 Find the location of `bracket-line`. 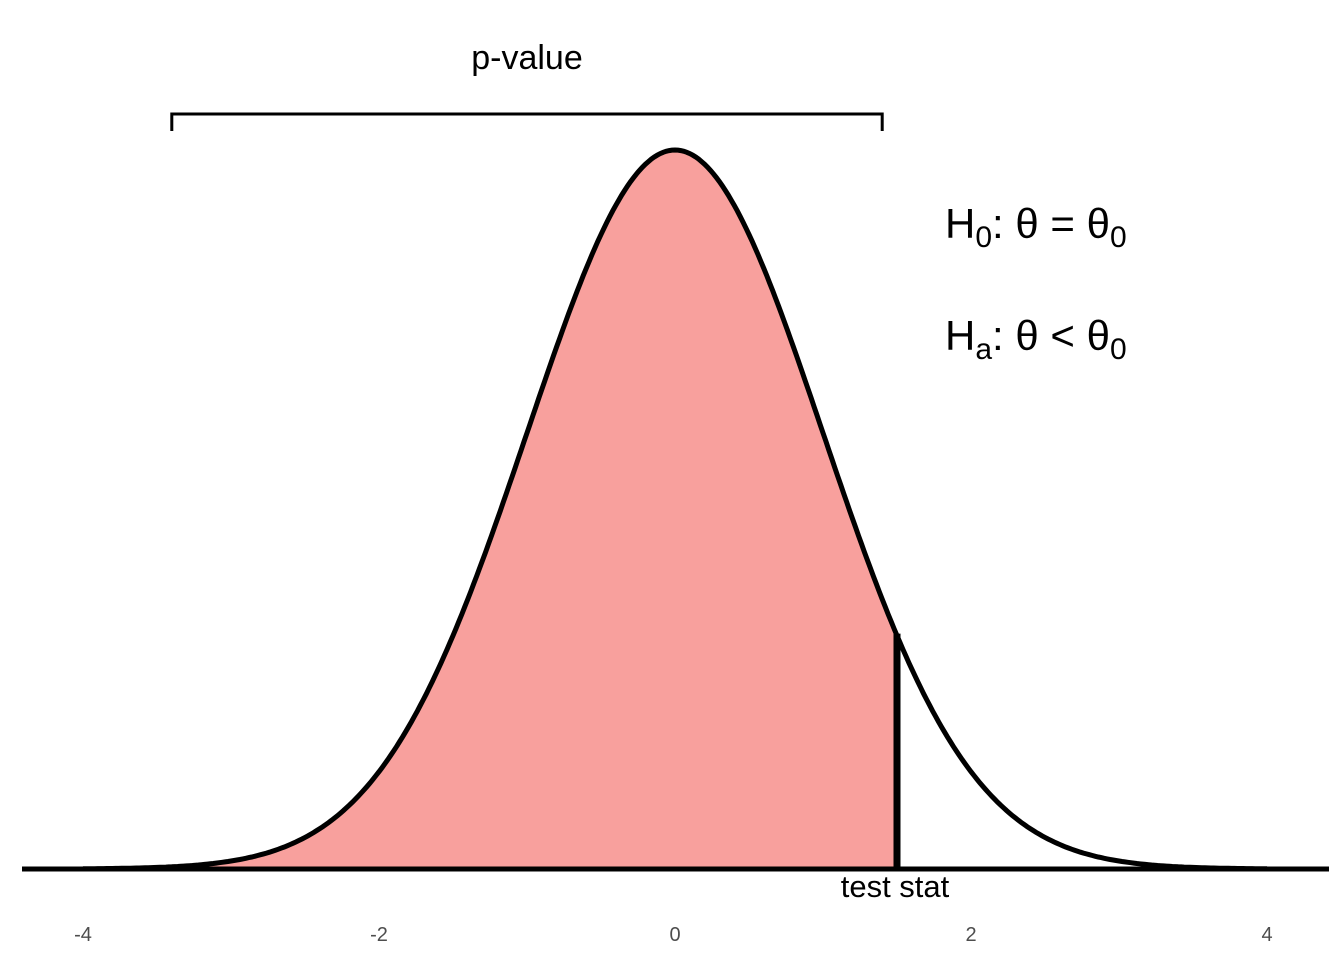

bracket-line is located at coordinates (527, 121).